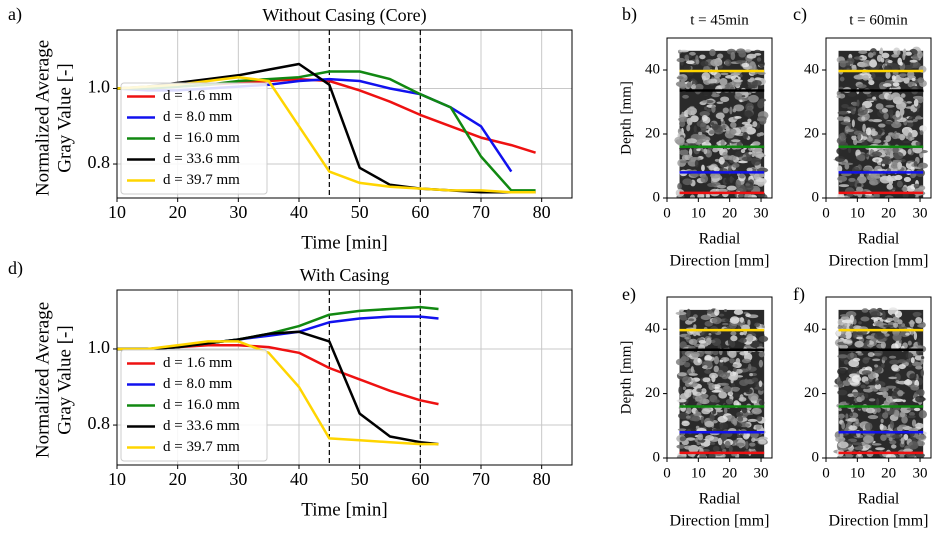  Describe the element at coordinates (826, 213) in the screenshot. I see `x-tick-label: 0` at that location.